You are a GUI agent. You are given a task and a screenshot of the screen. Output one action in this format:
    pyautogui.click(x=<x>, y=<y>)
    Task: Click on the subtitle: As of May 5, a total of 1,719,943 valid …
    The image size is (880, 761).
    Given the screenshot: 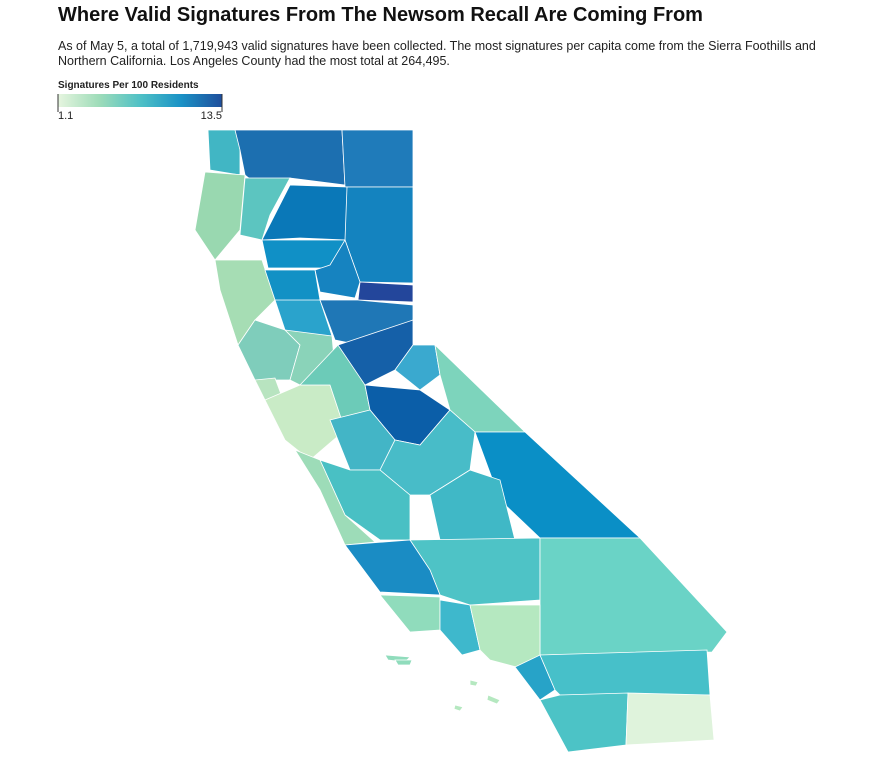 What is the action you would take?
    pyautogui.click(x=437, y=53)
    